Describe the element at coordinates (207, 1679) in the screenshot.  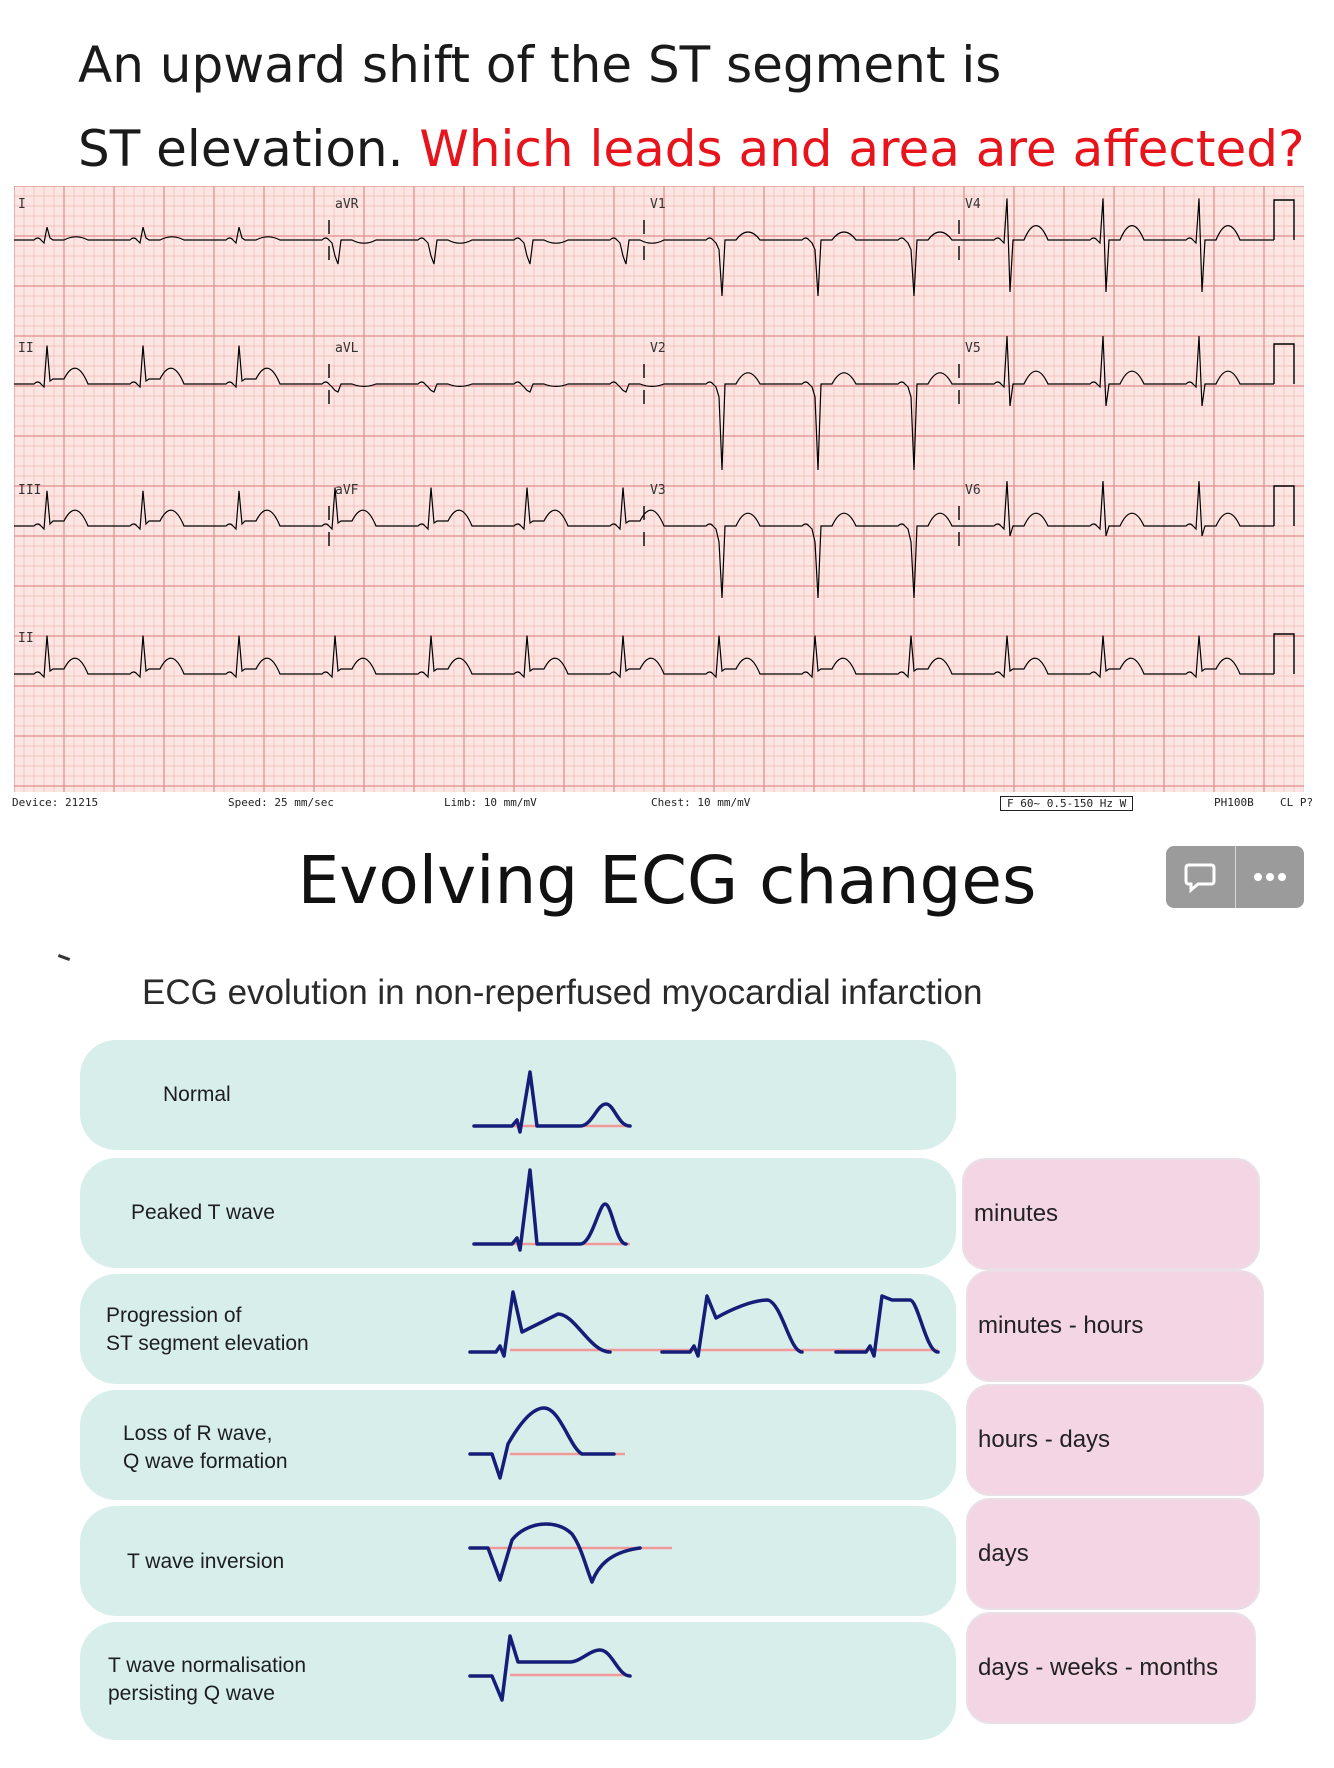
I see `stage-label: T wave normalisation persisting Q wave` at that location.